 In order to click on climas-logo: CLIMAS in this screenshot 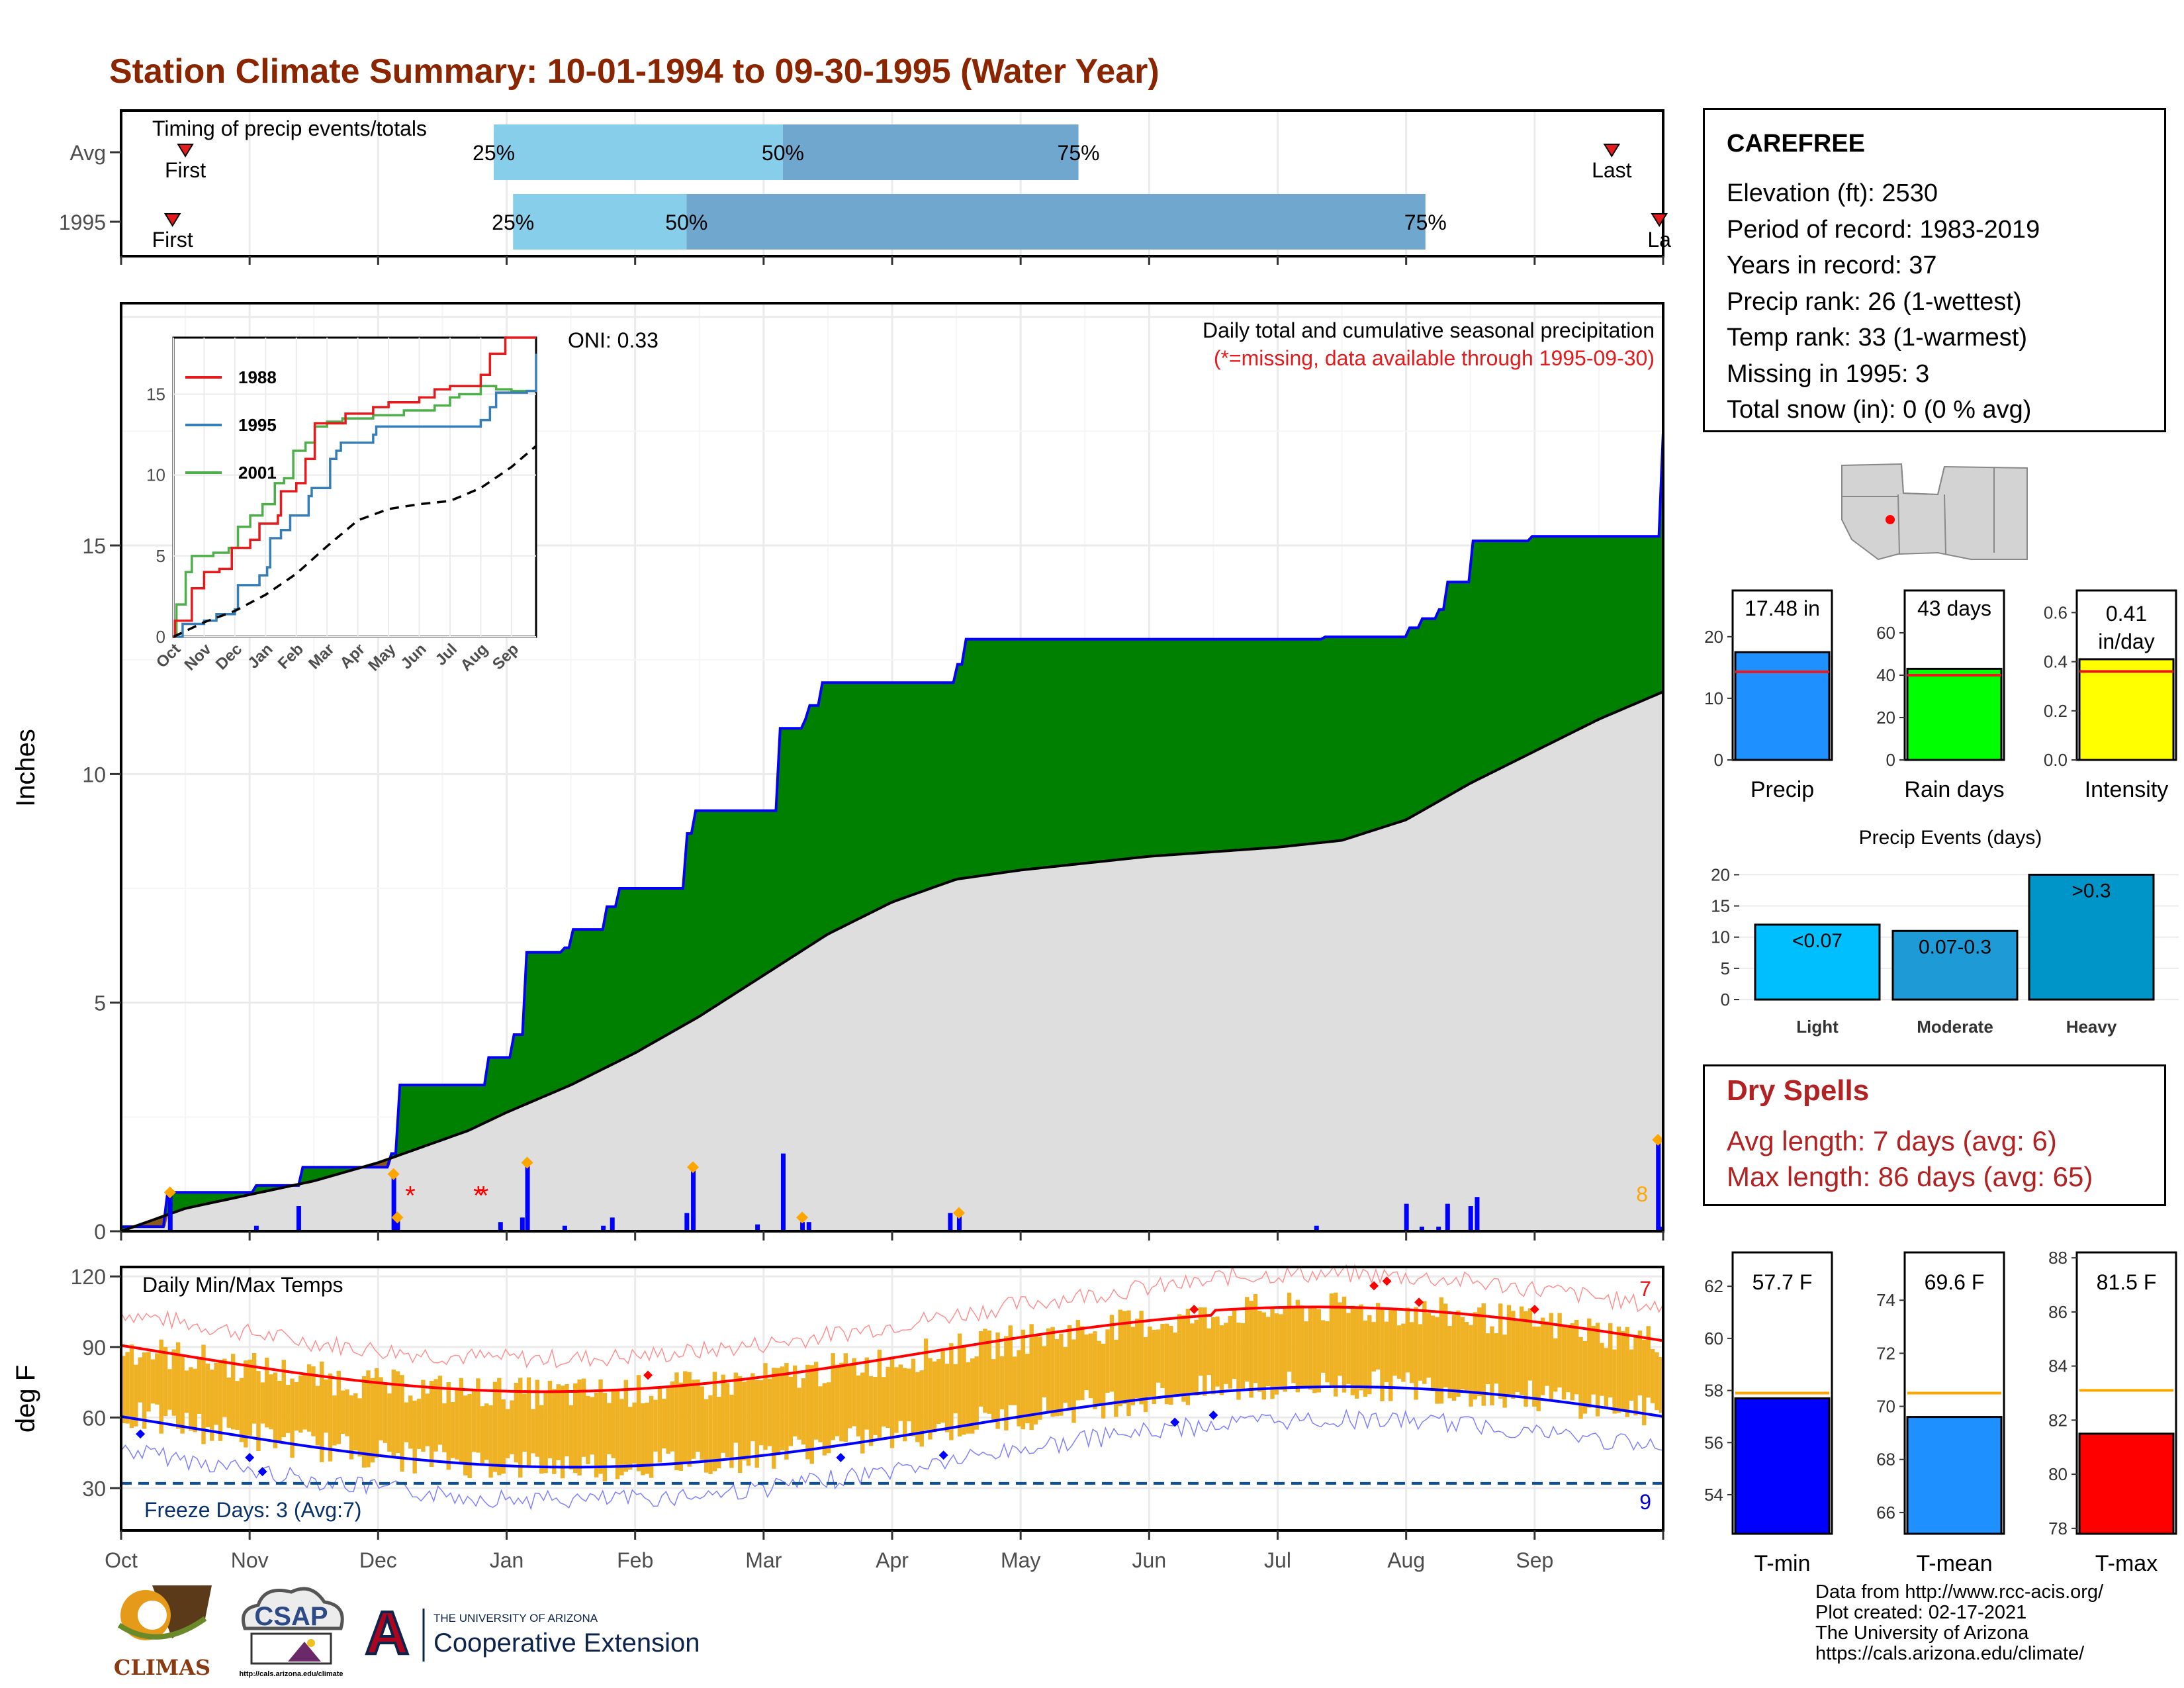, I will do `click(162, 1629)`.